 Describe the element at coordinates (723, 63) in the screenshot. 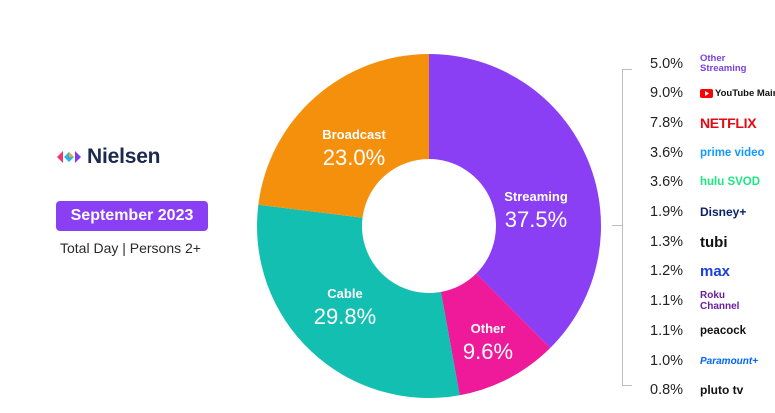

I see `other-streaming-logo: Other Streaming` at that location.